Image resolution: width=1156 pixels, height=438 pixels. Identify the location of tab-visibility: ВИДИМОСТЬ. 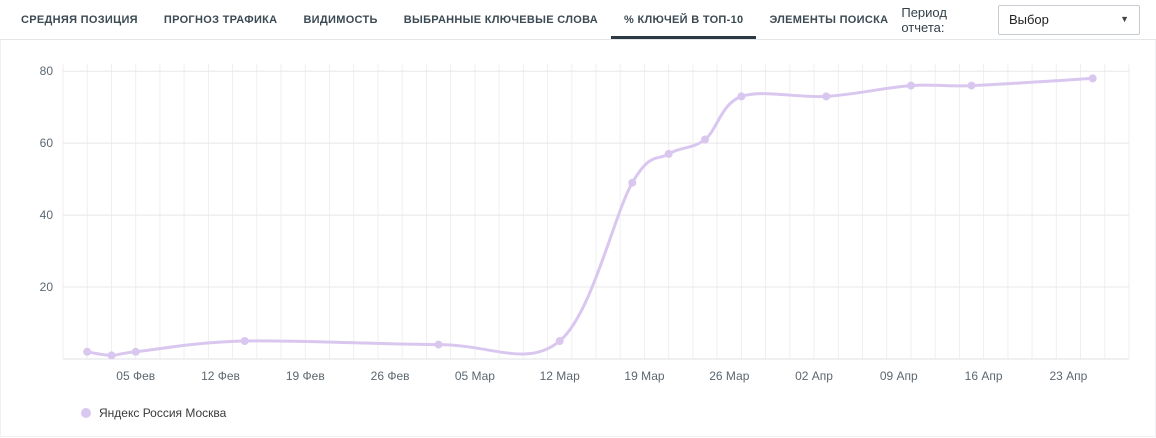
(340, 19).